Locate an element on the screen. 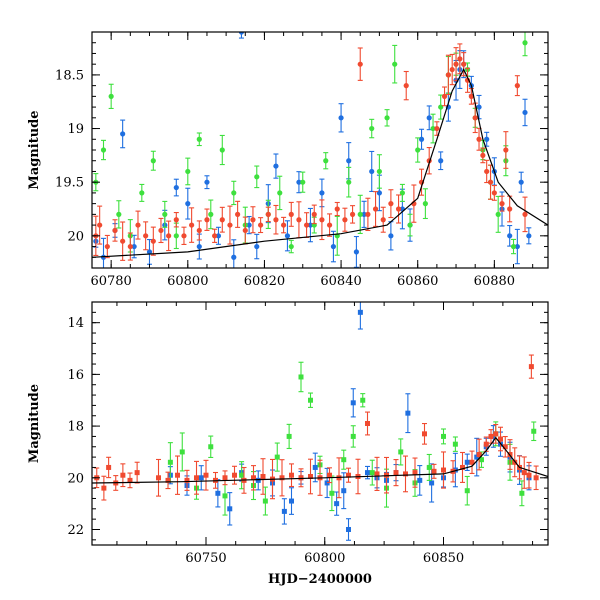 This screenshot has width=600, height=600. x-tick-label: 60840 is located at coordinates (340, 281).